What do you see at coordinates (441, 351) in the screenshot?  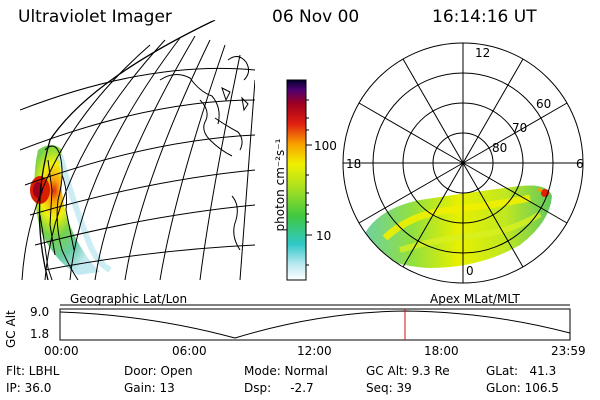 I see `timeline-x-tick-1800: 18:00` at bounding box center [441, 351].